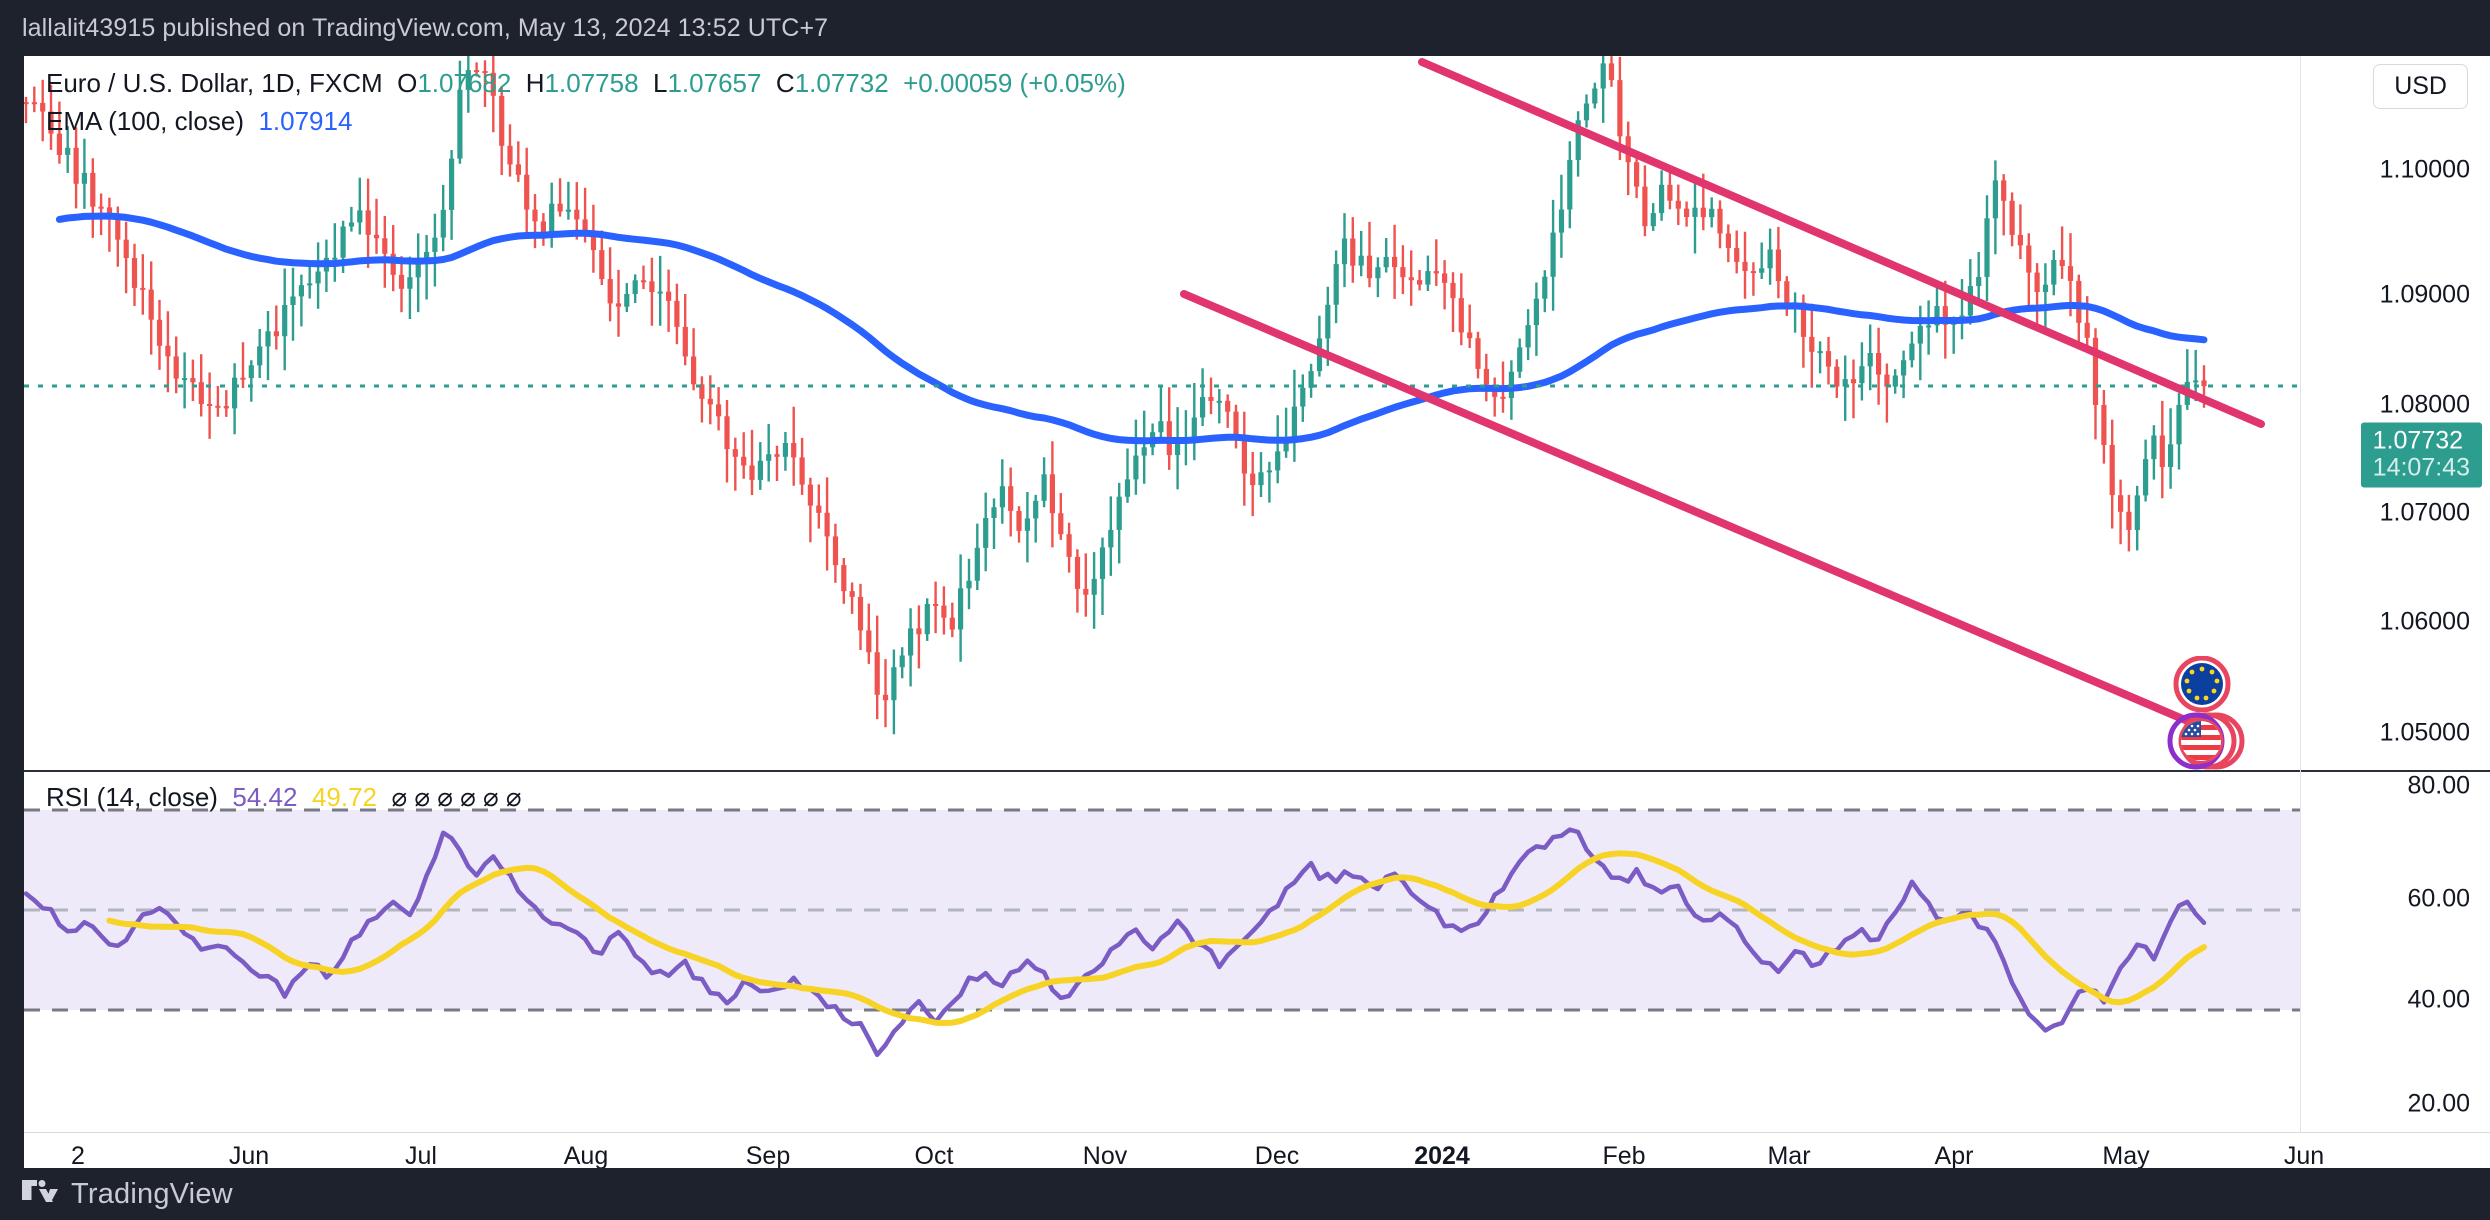 This screenshot has height=1220, width=2490. I want to click on price-scale-divider, so click(2300, 594).